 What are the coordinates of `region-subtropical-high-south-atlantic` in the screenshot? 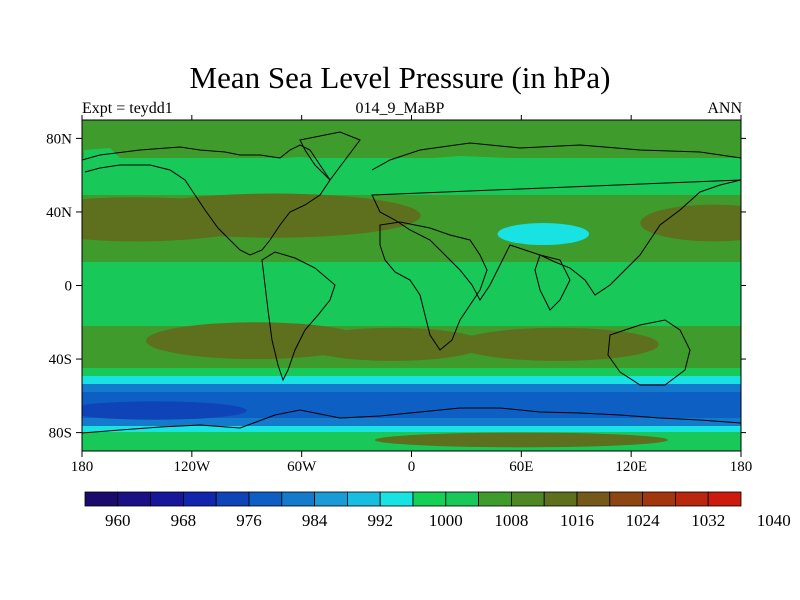 It's located at (393, 344).